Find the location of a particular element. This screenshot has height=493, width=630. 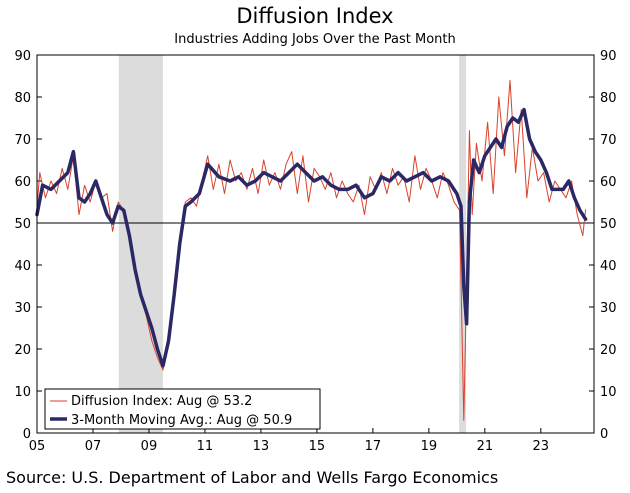

x-tick-label: 21 is located at coordinates (485, 446).